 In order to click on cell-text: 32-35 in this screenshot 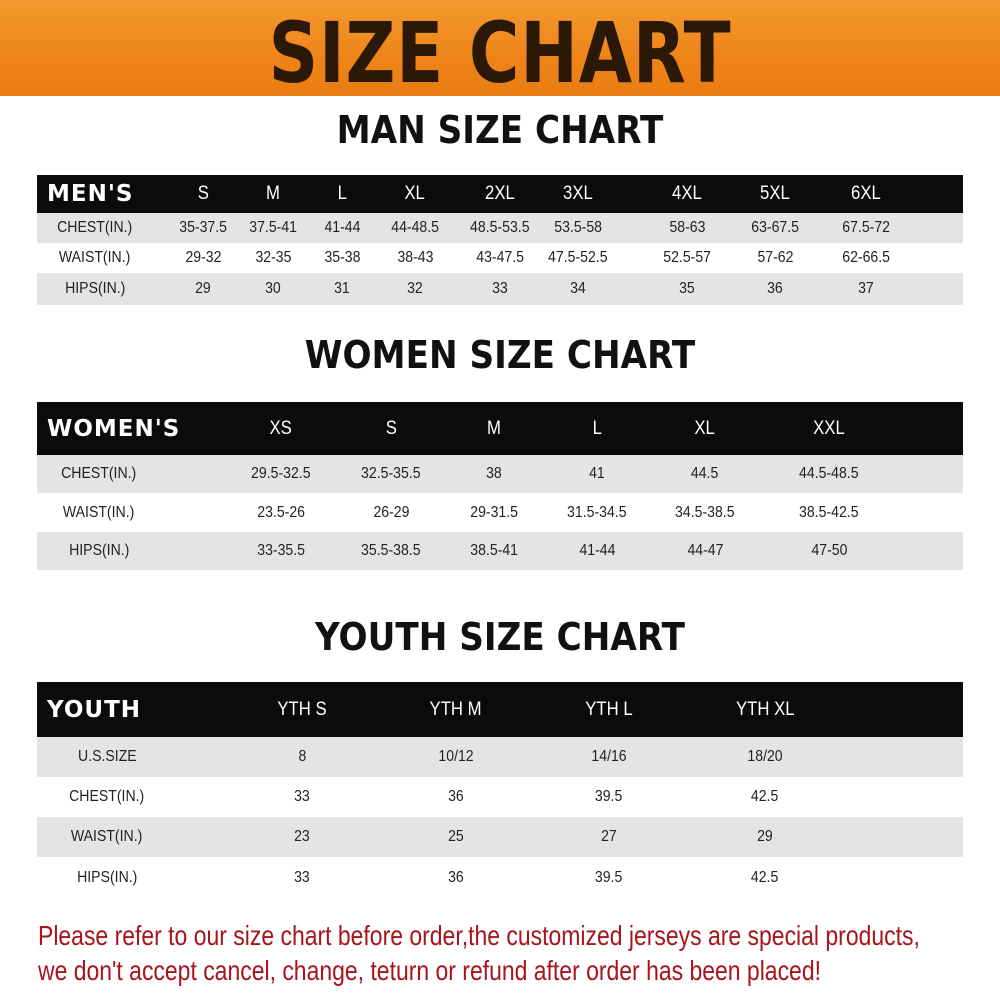, I will do `click(272, 257)`.